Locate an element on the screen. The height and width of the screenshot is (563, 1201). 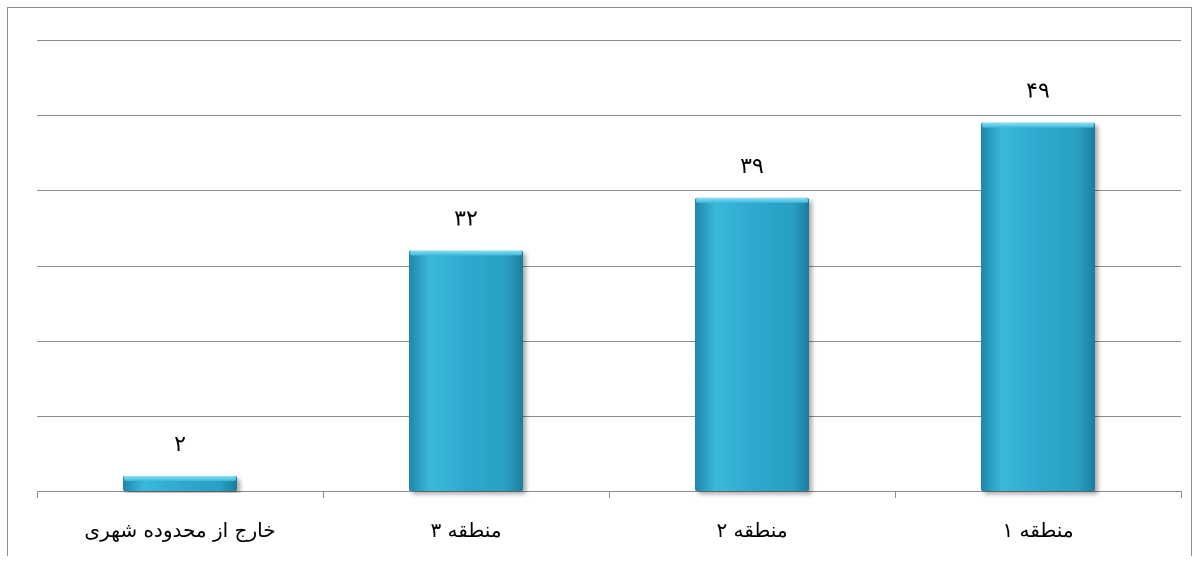
category-label: منطقه ۱ is located at coordinates (1037, 530).